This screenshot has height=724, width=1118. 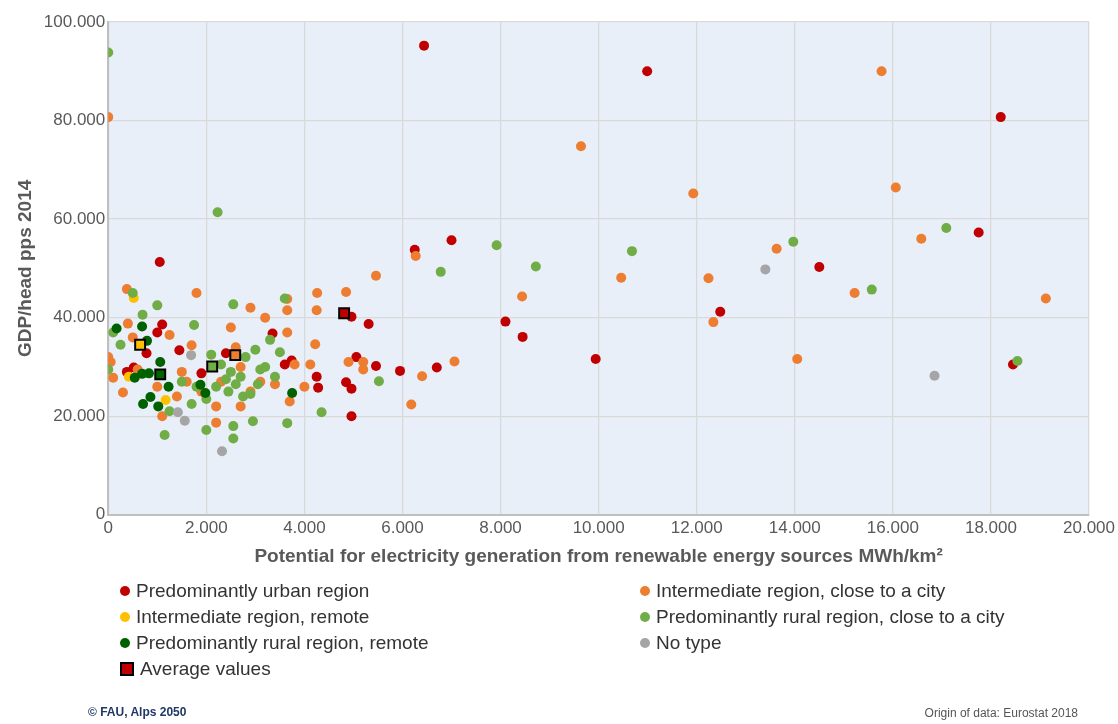 I want to click on legend-label: Predominantly rural region, remote, so click(x=282, y=643).